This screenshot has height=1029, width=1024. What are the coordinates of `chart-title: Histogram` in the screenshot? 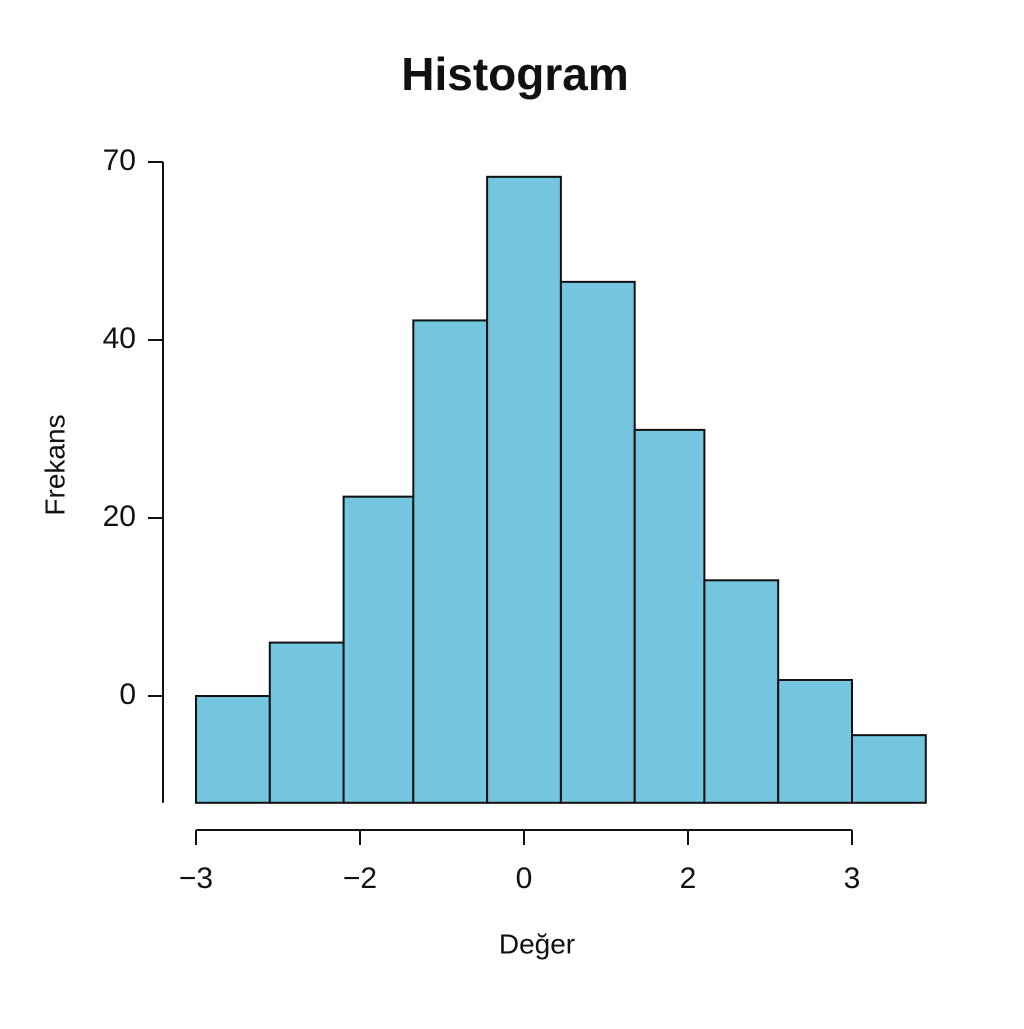 It's located at (514, 74).